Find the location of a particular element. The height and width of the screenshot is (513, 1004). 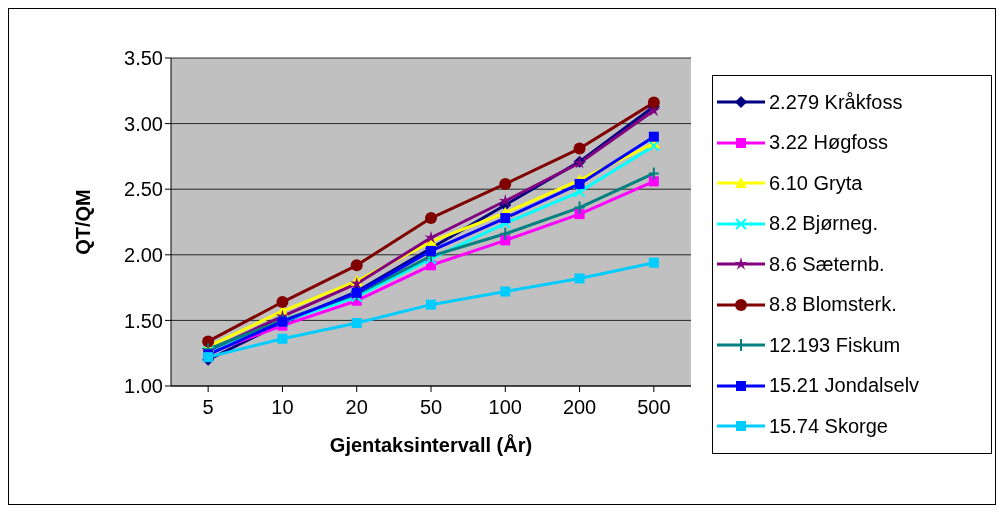

x-tick-label: 10 is located at coordinates (282, 407).